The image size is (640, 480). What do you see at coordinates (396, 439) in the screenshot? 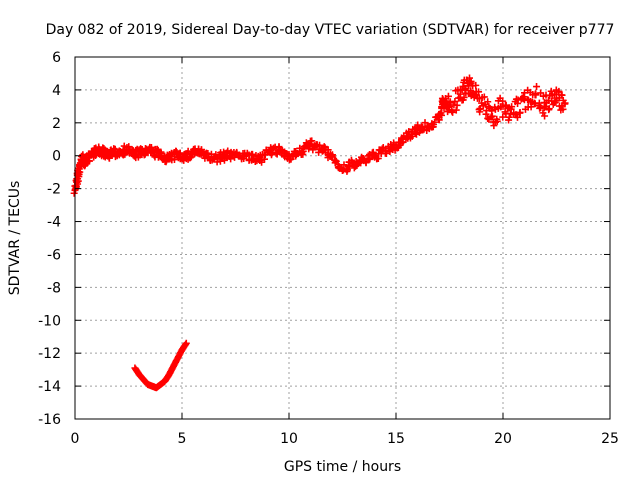
I see `x-tick-label: 15` at bounding box center [396, 439].